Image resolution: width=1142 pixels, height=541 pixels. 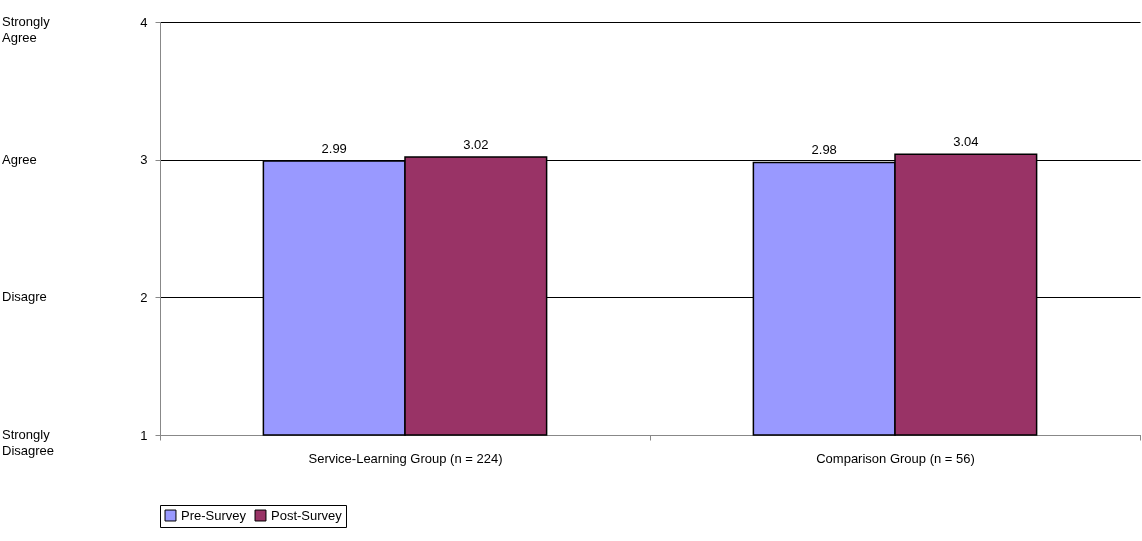 I want to click on legend-label: Post-Survey, so click(x=307, y=515).